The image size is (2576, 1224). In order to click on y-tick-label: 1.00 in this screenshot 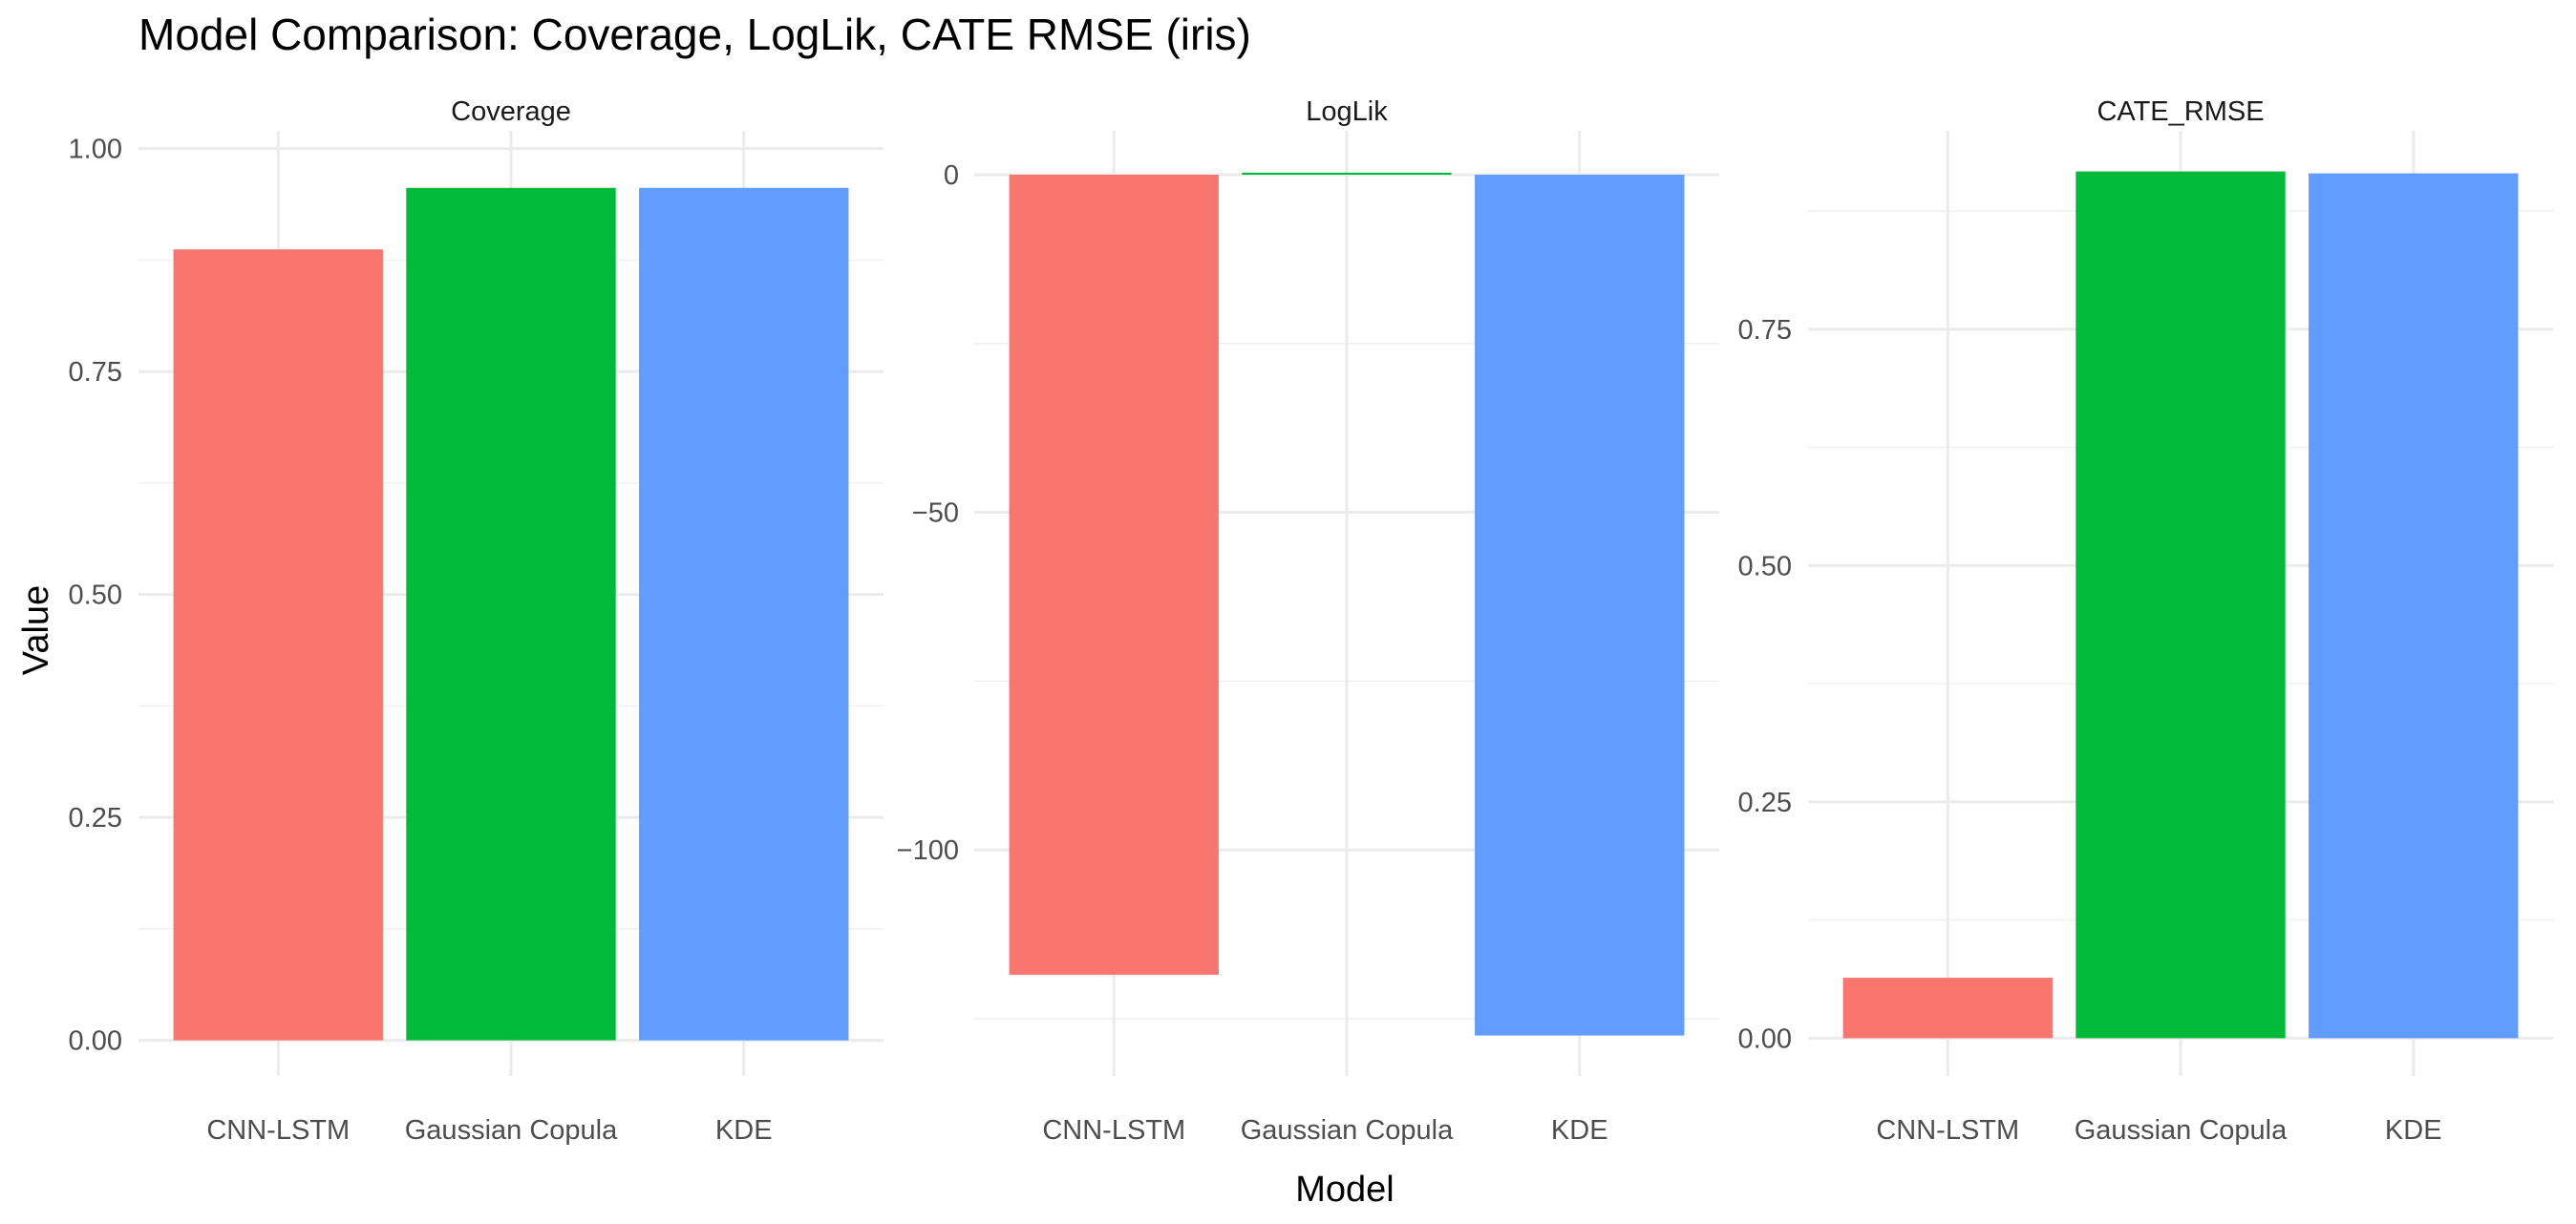, I will do `click(95, 150)`.